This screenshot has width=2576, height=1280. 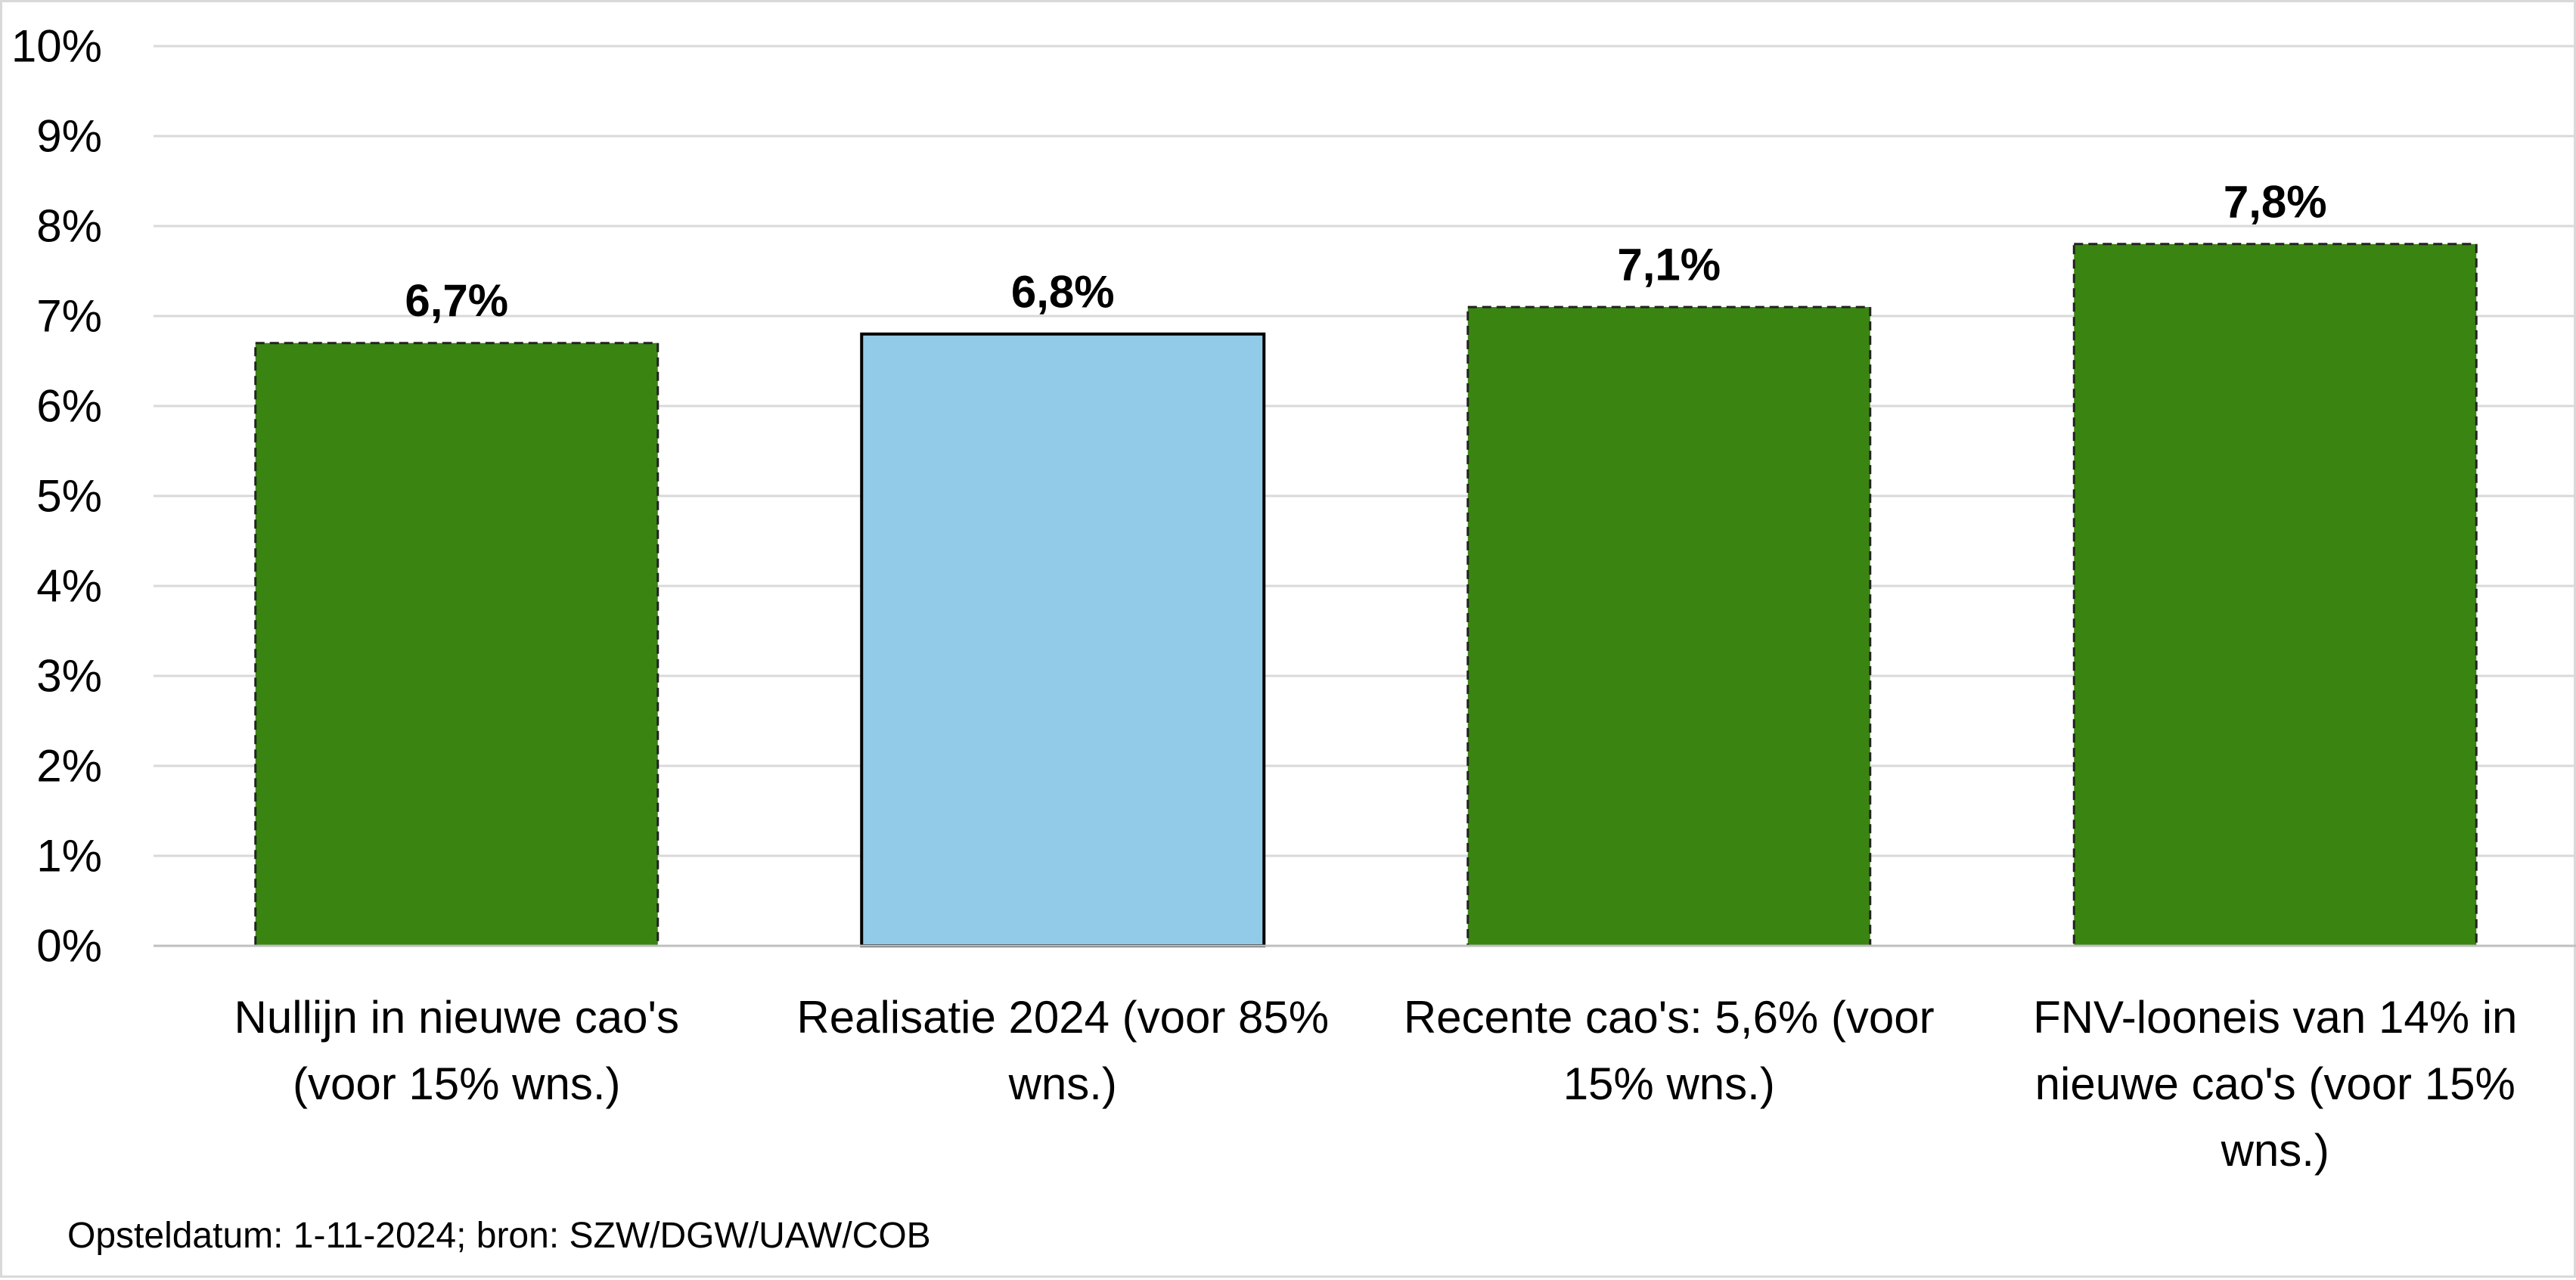 What do you see at coordinates (69, 857) in the screenshot?
I see `y-tick-label: 1%` at bounding box center [69, 857].